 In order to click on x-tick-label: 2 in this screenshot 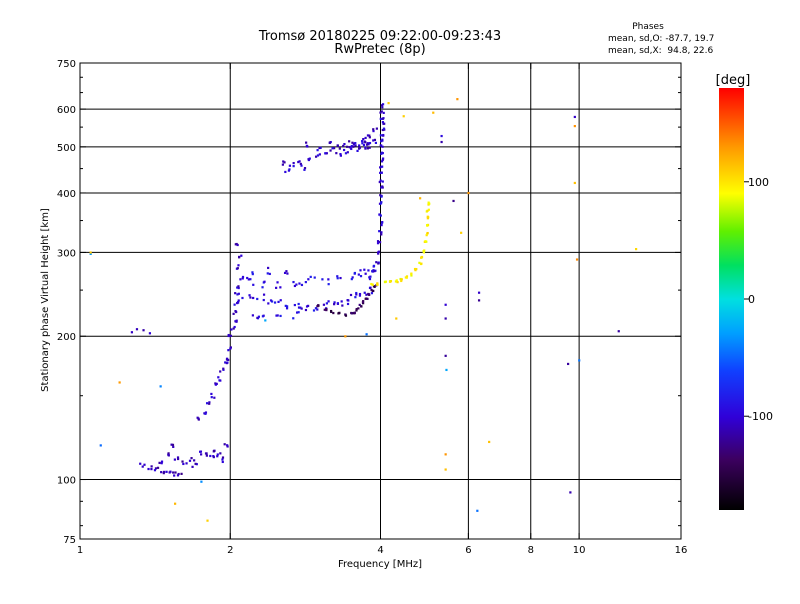, I will do `click(230, 550)`.